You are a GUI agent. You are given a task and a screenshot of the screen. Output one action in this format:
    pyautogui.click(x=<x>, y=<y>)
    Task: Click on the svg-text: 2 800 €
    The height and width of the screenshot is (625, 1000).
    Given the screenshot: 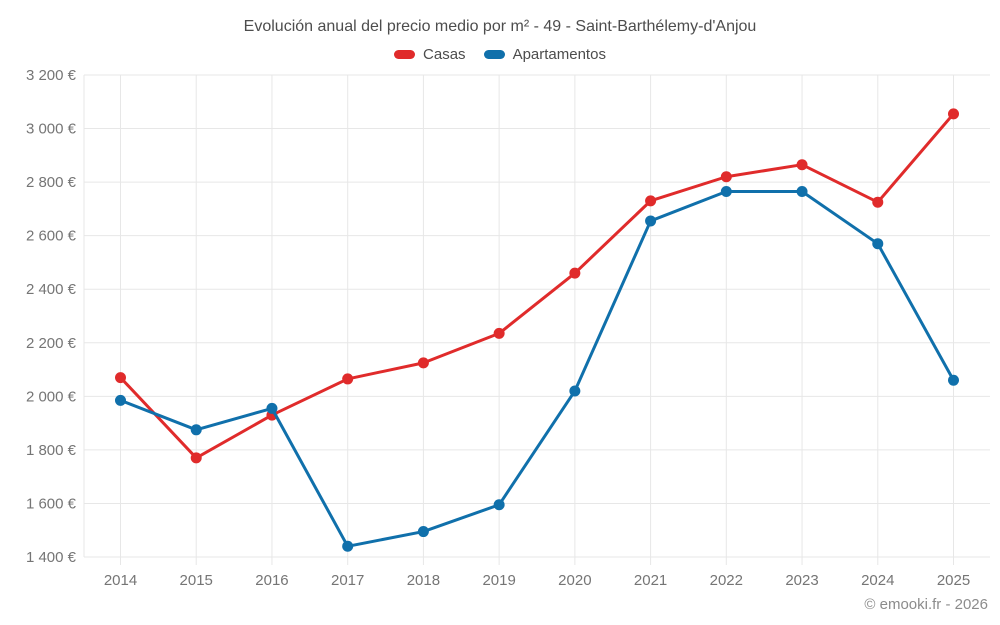 What is the action you would take?
    pyautogui.click(x=51, y=182)
    